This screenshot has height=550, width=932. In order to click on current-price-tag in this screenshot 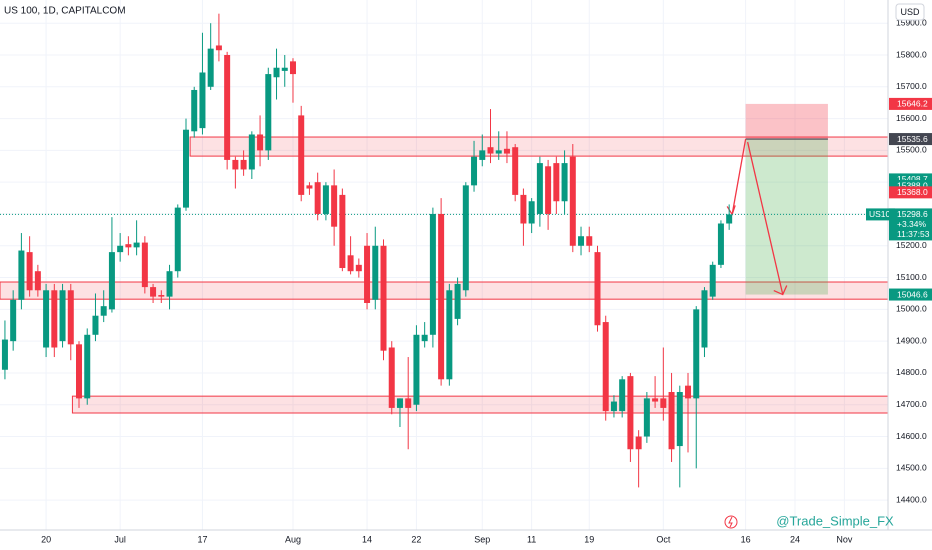, I will do `click(910, 224)`.